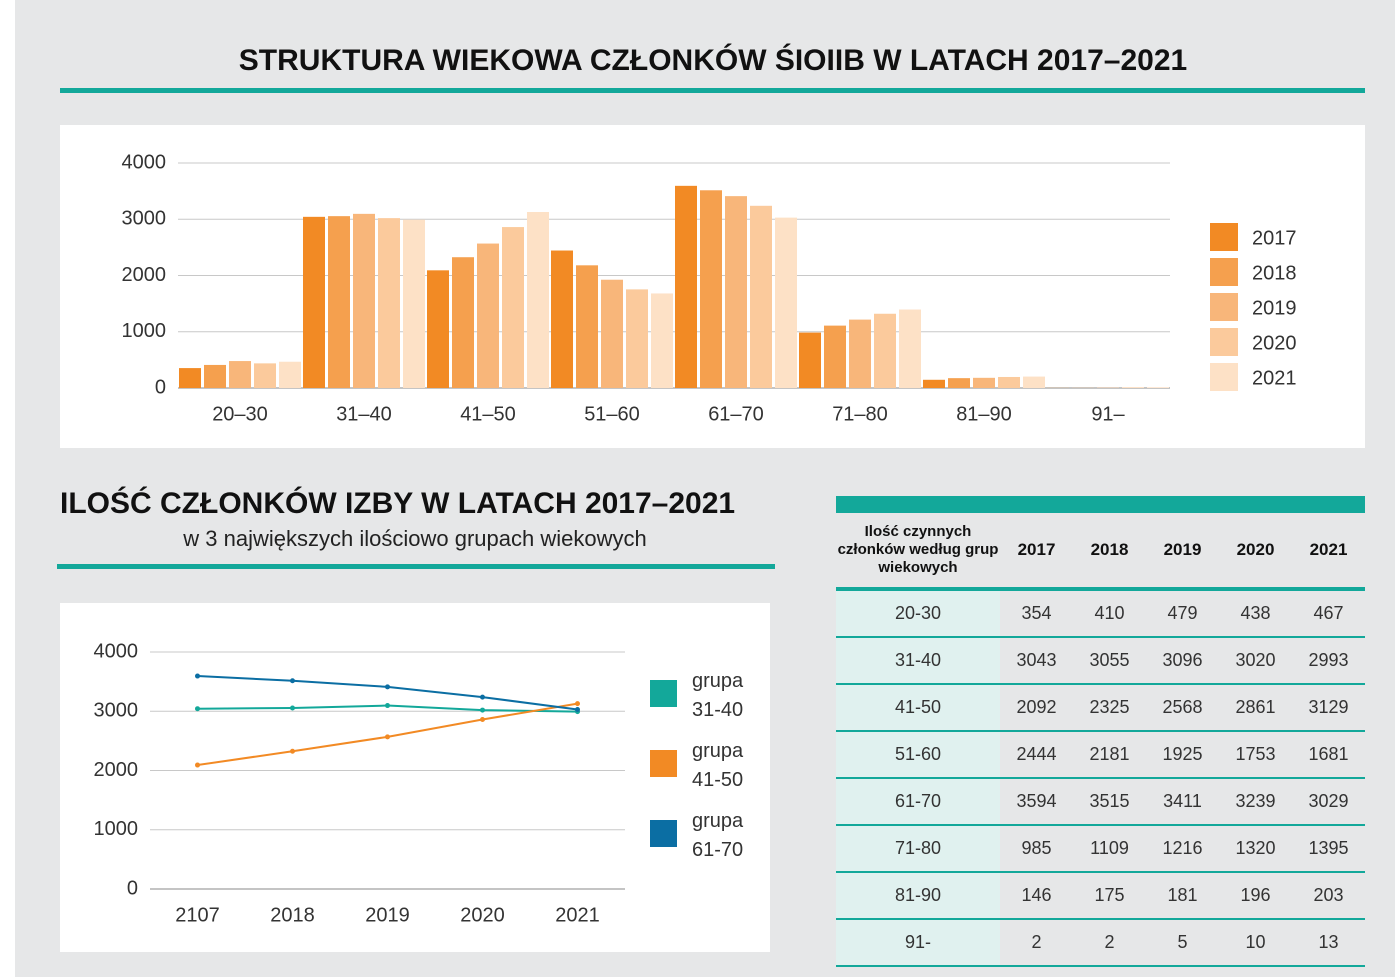  What do you see at coordinates (1255, 613) in the screenshot?
I see `cell: 438` at bounding box center [1255, 613].